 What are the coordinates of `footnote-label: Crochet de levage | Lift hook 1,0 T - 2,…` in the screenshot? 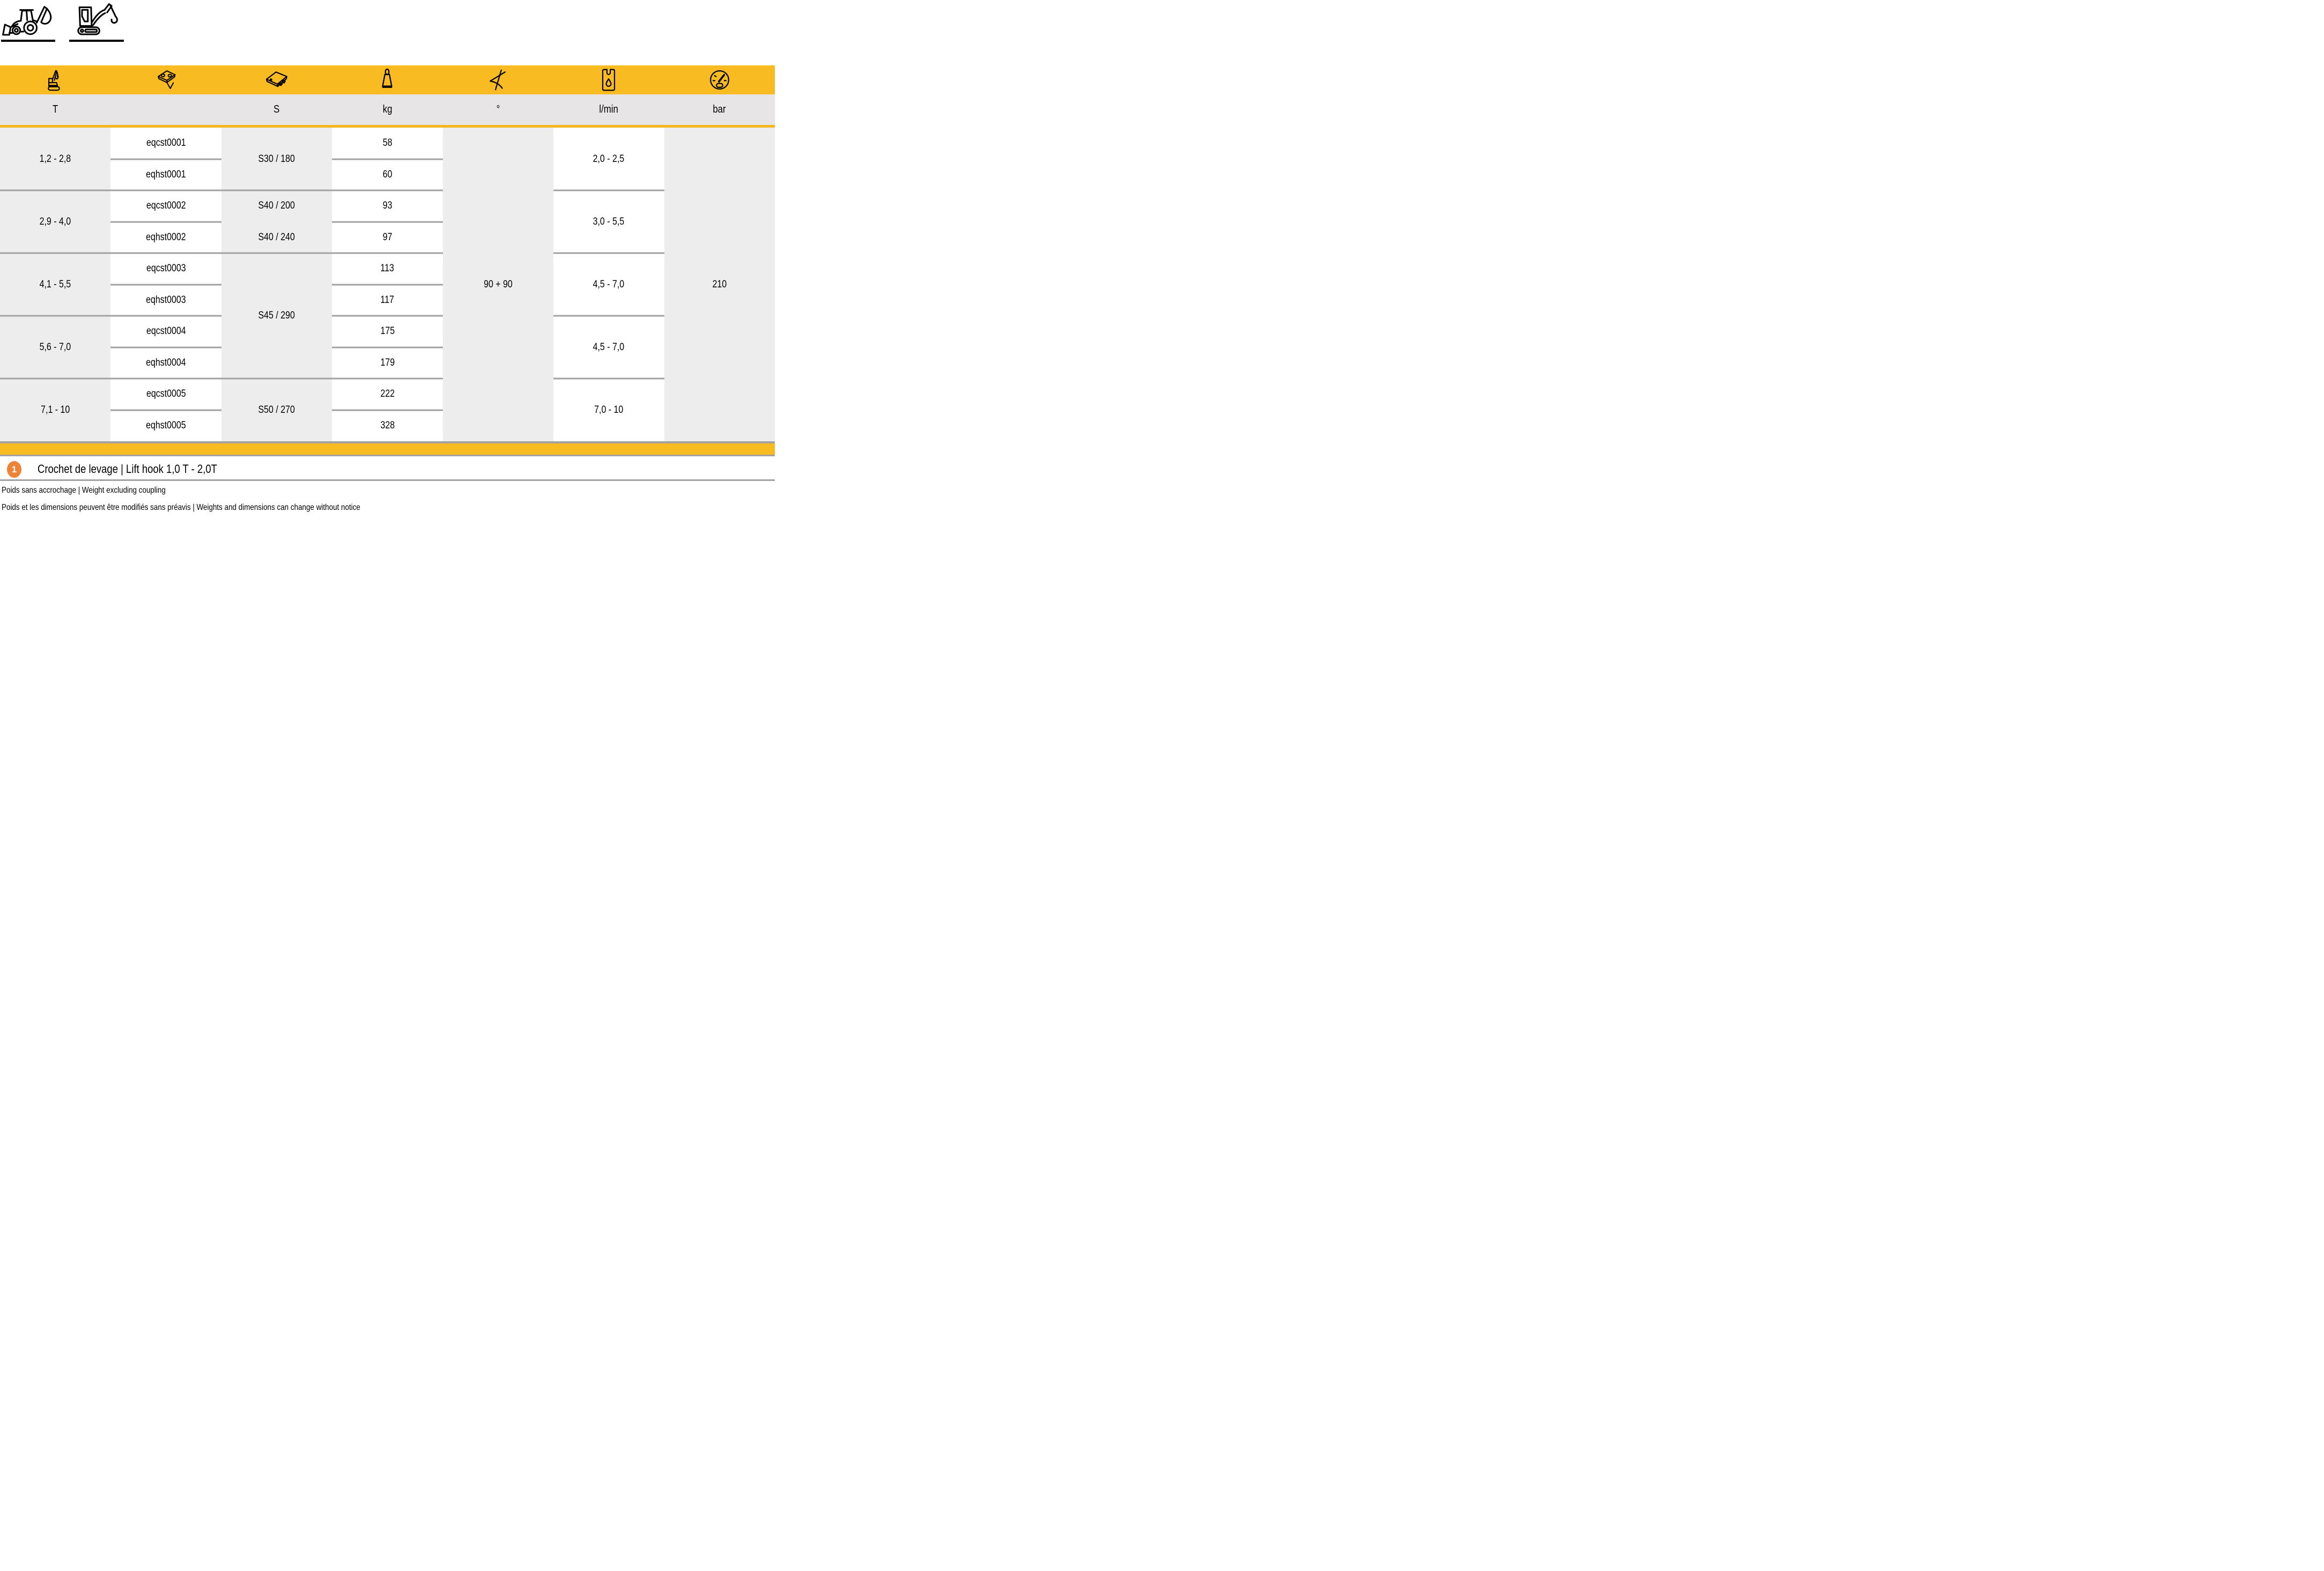 It's located at (127, 469).